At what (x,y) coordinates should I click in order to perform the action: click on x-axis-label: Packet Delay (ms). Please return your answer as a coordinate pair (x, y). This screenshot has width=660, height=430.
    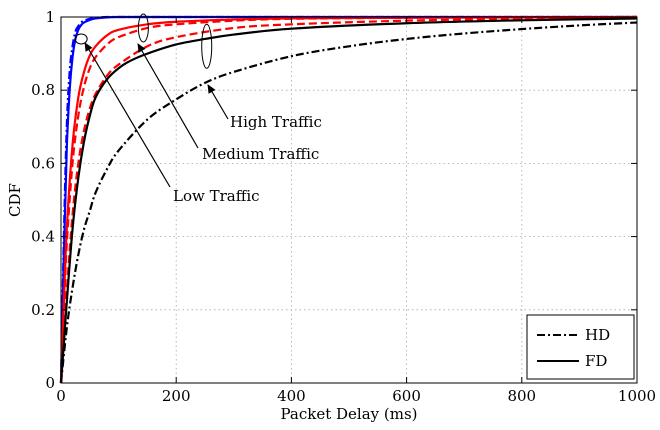
    Looking at the image, I should click on (348, 414).